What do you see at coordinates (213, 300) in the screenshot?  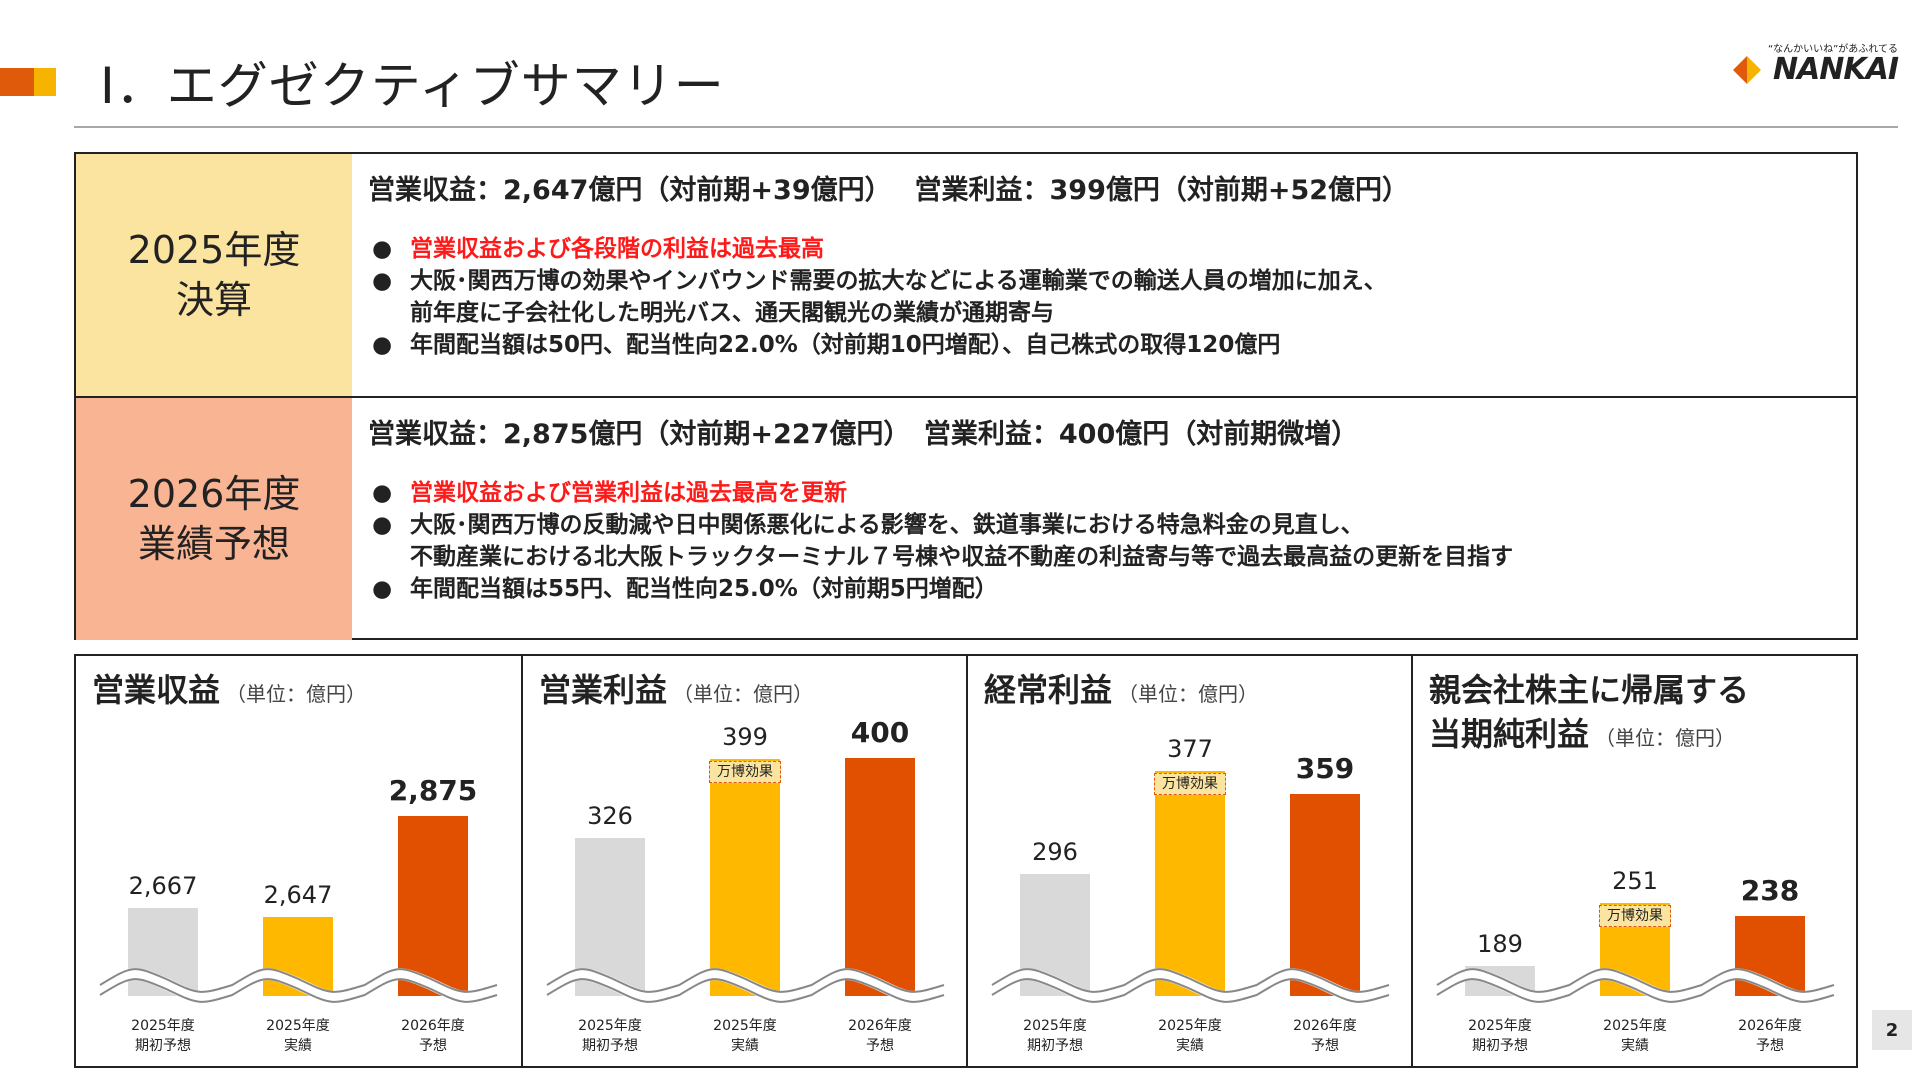 I see `row-label-line2: 決算` at bounding box center [213, 300].